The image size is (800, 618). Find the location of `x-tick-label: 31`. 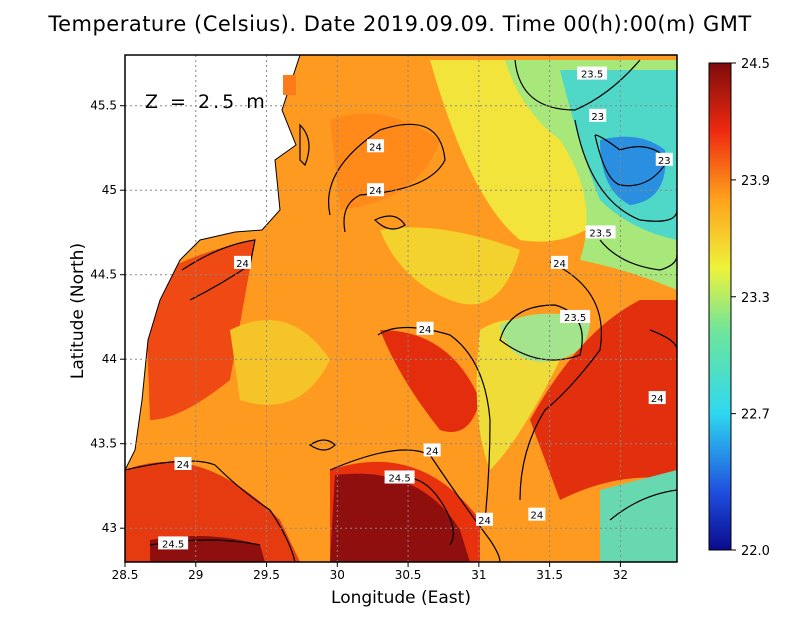

x-tick-label: 31 is located at coordinates (478, 575).